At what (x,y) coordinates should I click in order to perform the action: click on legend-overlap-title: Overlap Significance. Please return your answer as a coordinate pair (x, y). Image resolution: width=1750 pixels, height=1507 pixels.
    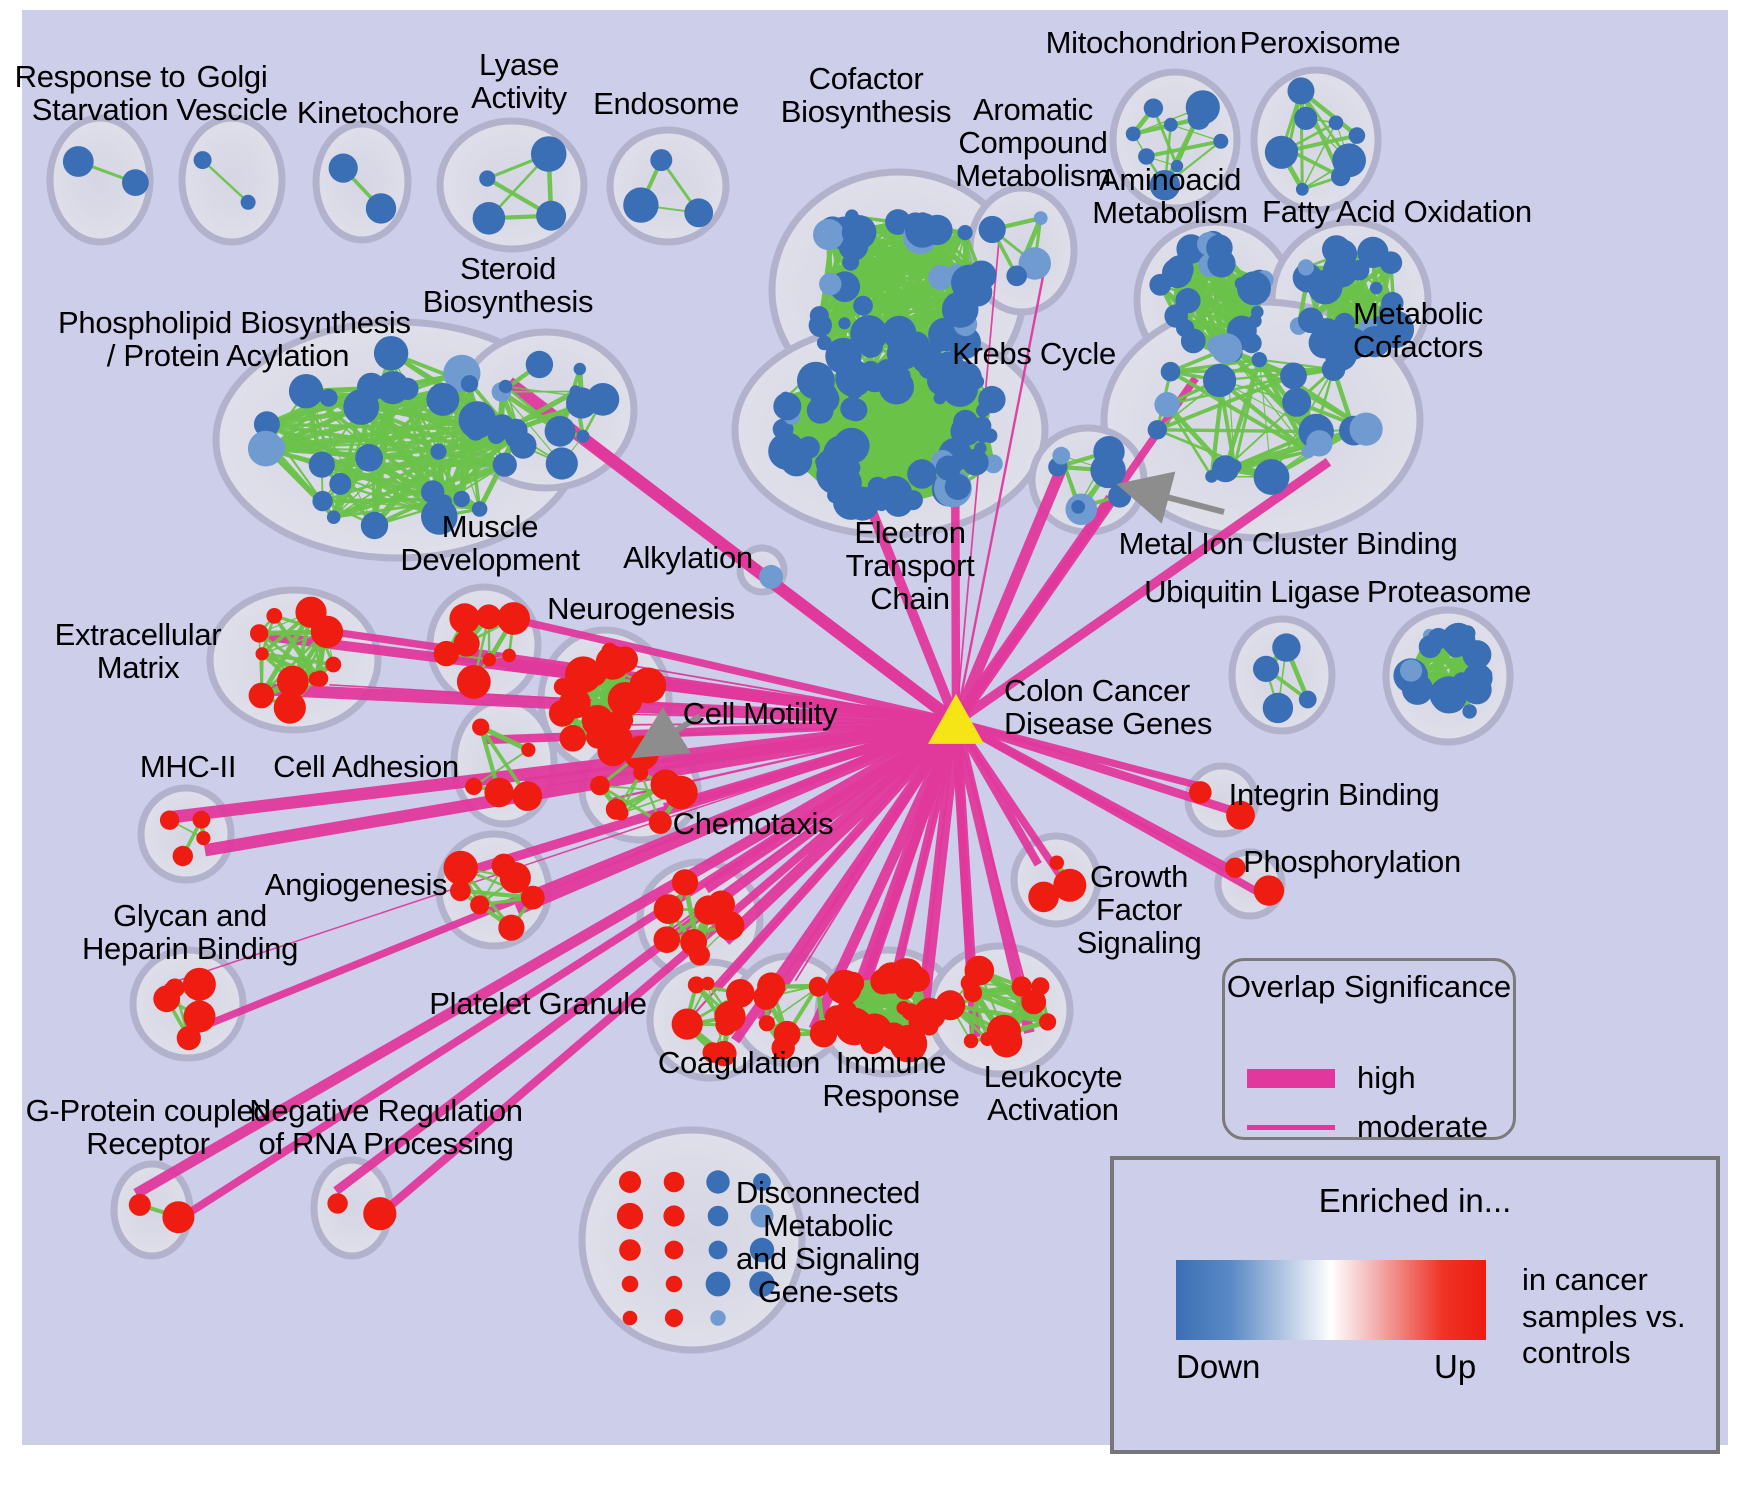
    Looking at the image, I should click on (1369, 986).